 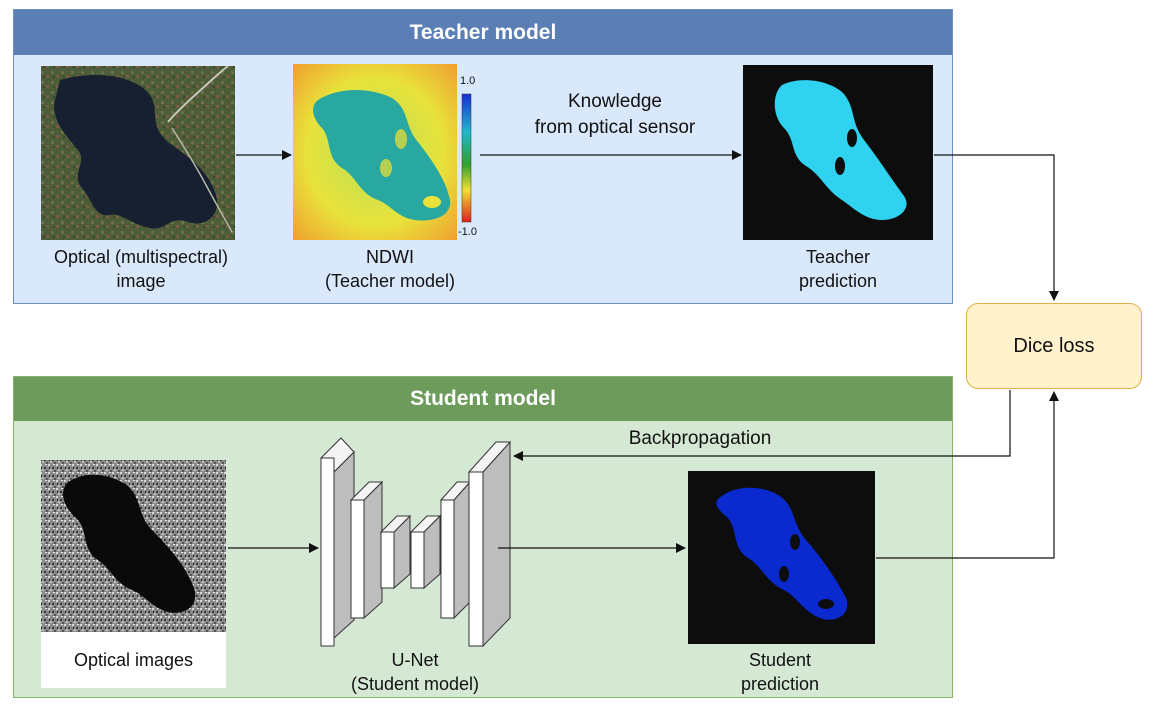 I want to click on teacher-model-title: Teacher model, so click(x=483, y=32).